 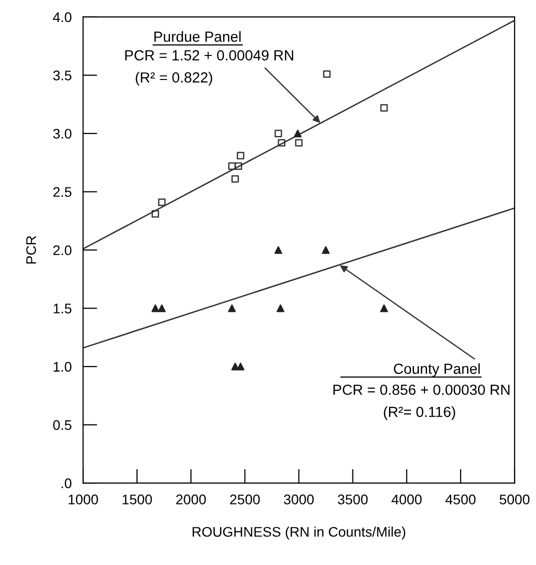 I want to click on x-tick-label: 4500, so click(x=460, y=499).